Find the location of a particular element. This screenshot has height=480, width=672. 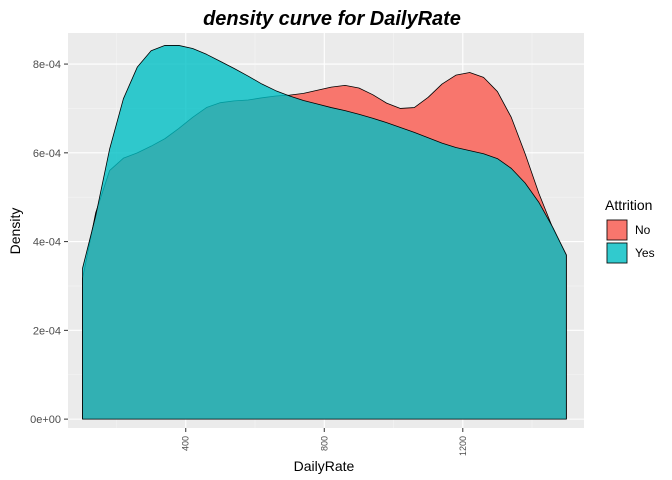

y-tick-label: 0e+00 is located at coordinates (45, 420).